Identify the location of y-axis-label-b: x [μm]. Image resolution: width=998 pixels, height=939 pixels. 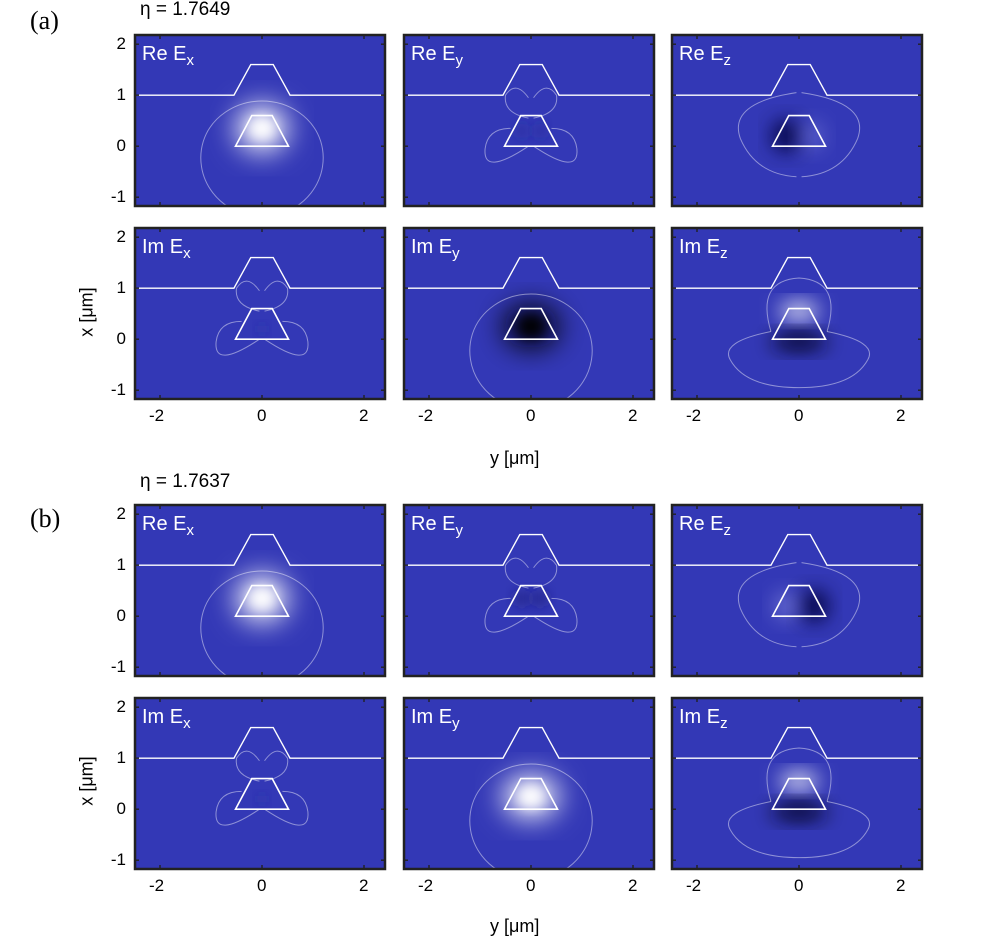
(86, 781).